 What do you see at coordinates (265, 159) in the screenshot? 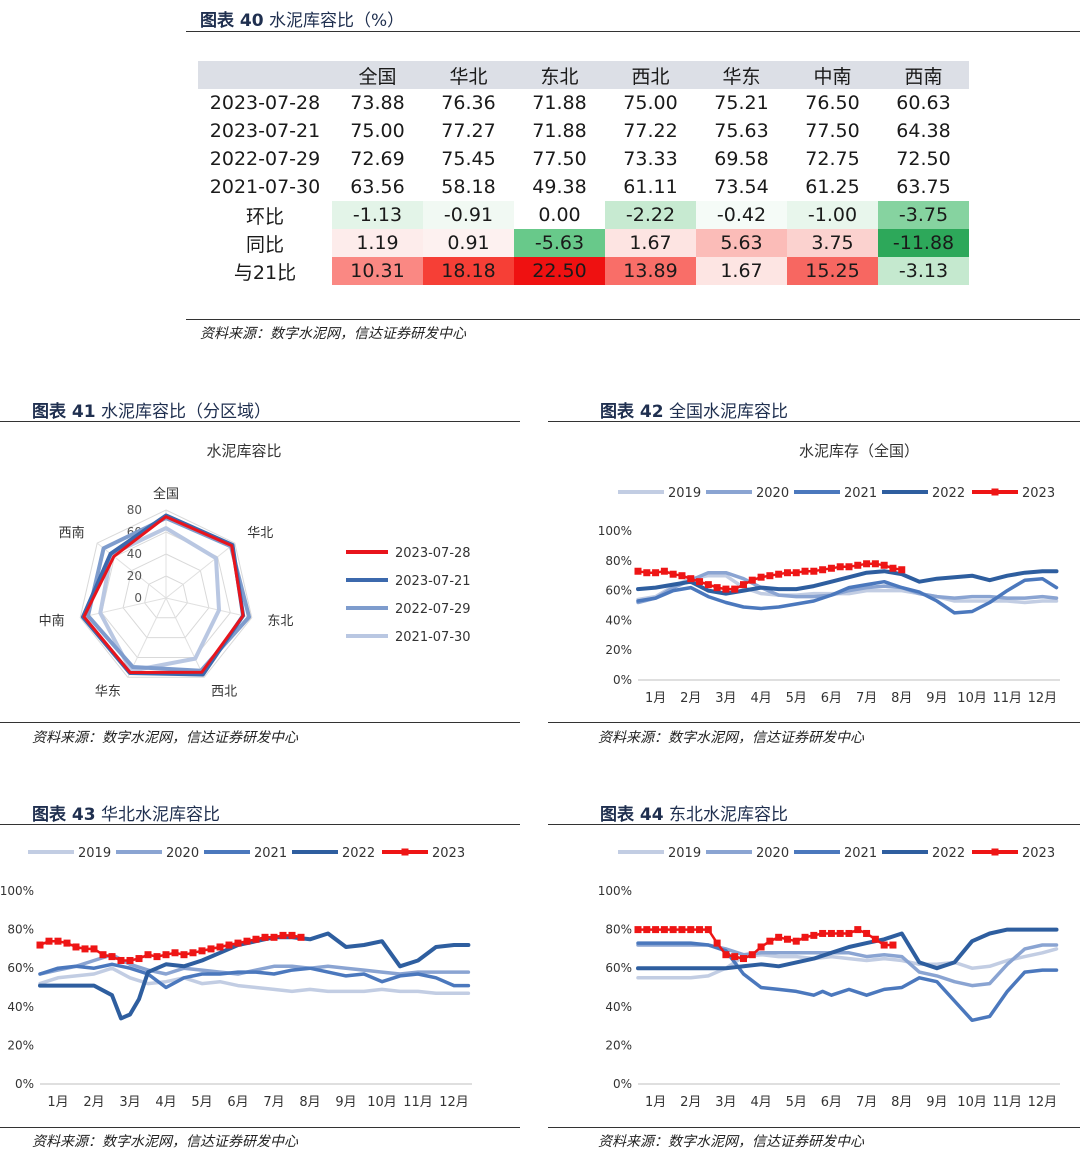
I see `table-row-label: 2022-07-29` at bounding box center [265, 159].